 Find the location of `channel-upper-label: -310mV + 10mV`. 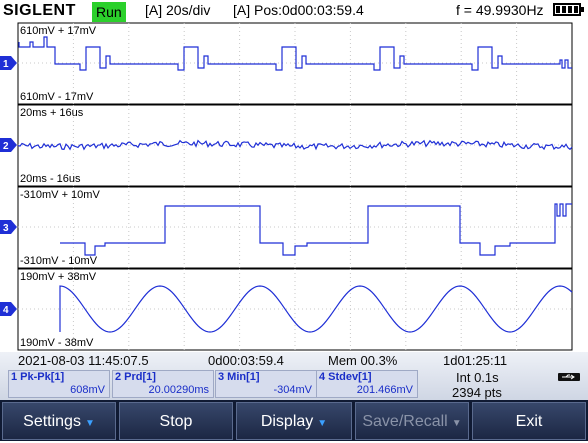

channel-upper-label: -310mV + 10mV is located at coordinates (60, 195).